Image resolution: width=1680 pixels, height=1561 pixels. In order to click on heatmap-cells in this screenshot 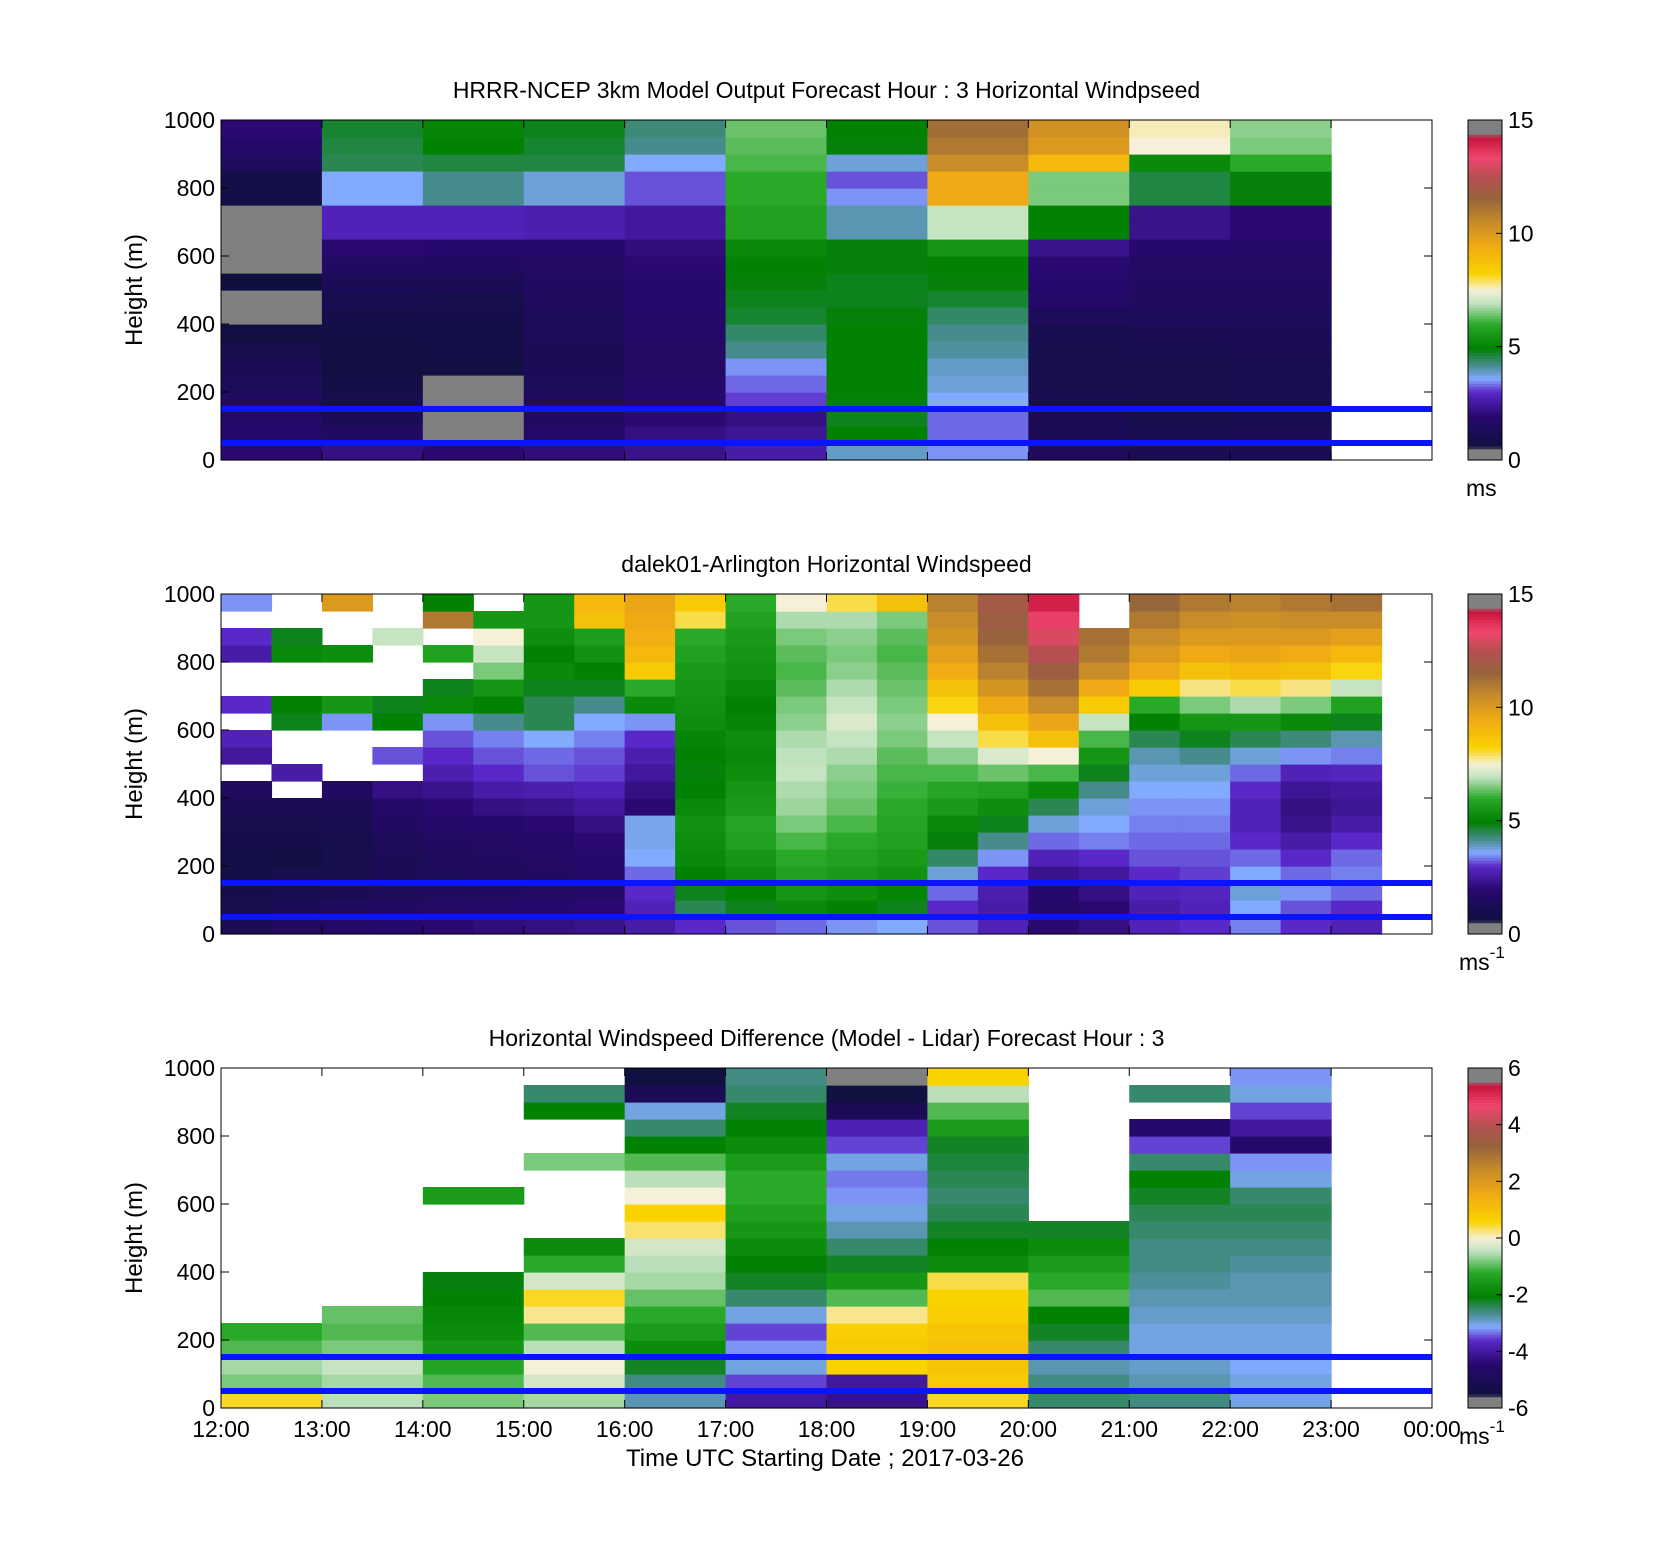, I will do `click(776, 290)`.